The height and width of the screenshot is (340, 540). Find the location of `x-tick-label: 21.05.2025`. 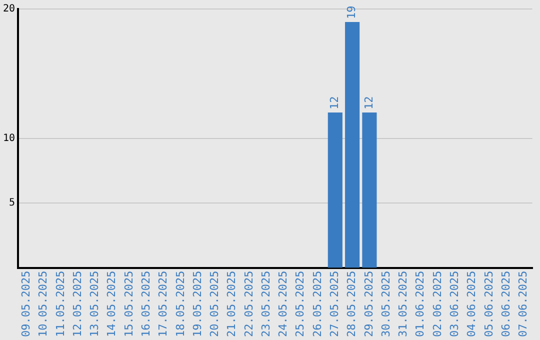

x-tick-label: 21.05.2025 is located at coordinates (231, 304).